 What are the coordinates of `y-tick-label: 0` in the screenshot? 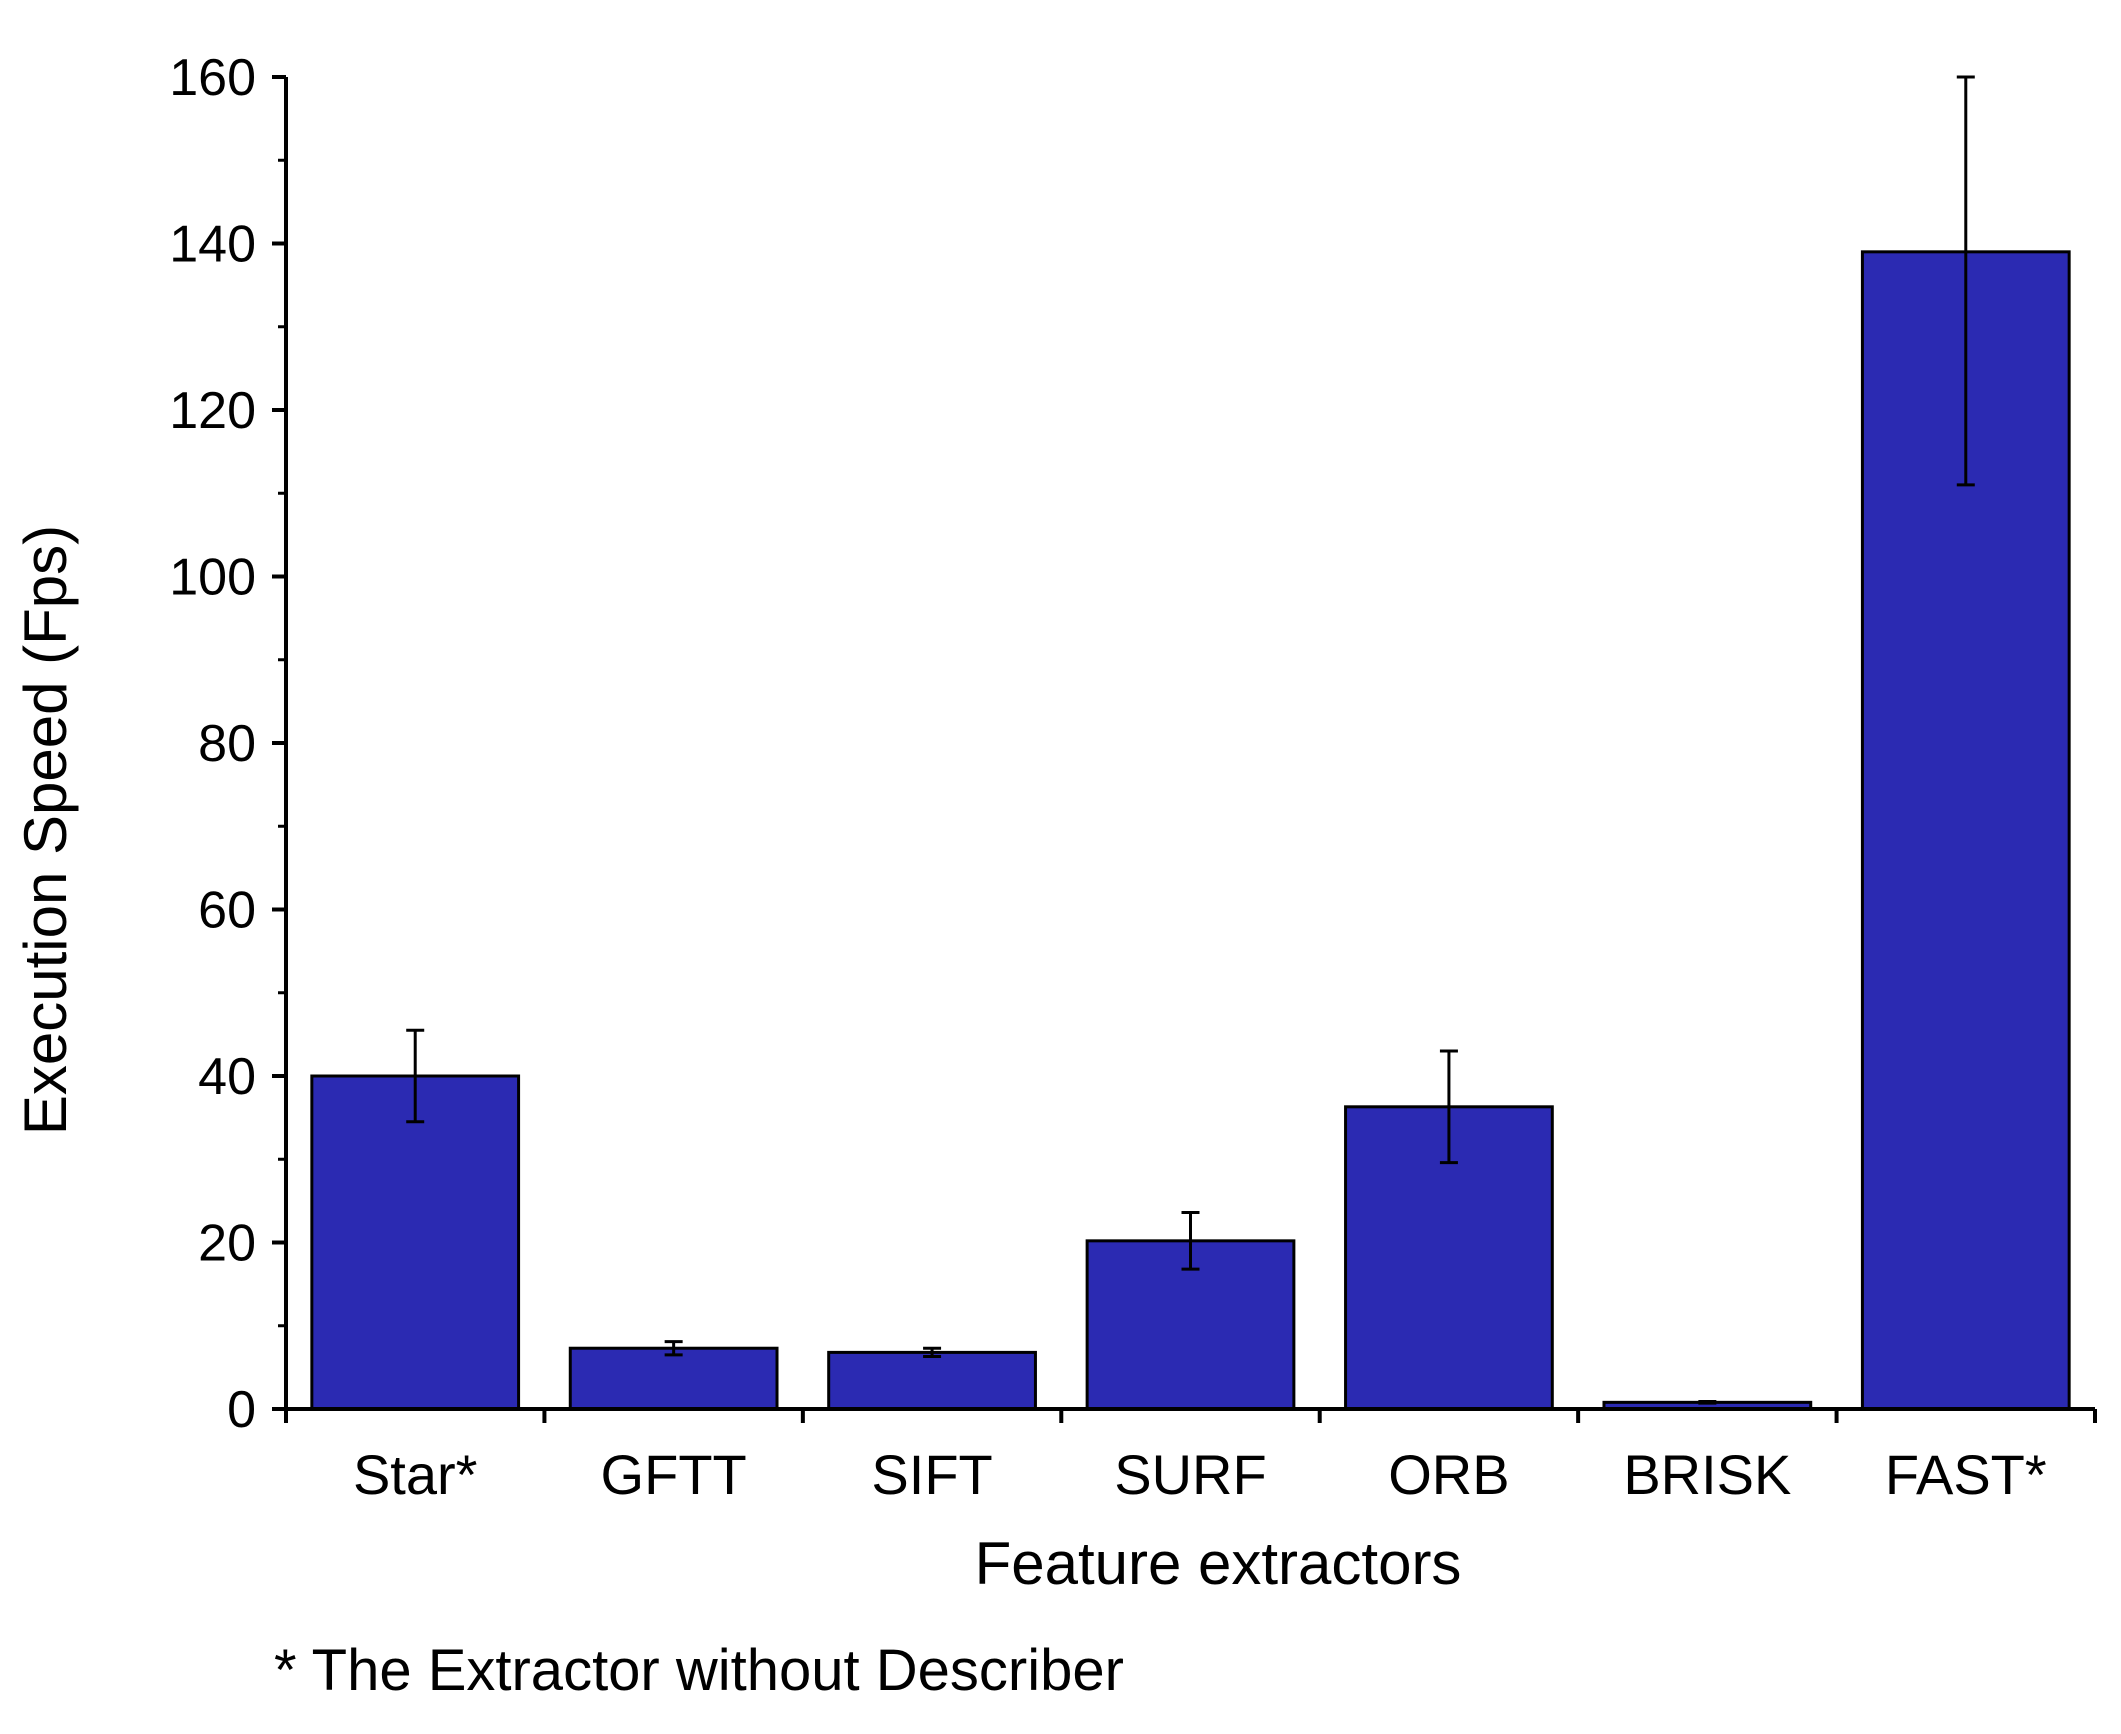 It's located at (241, 1410).